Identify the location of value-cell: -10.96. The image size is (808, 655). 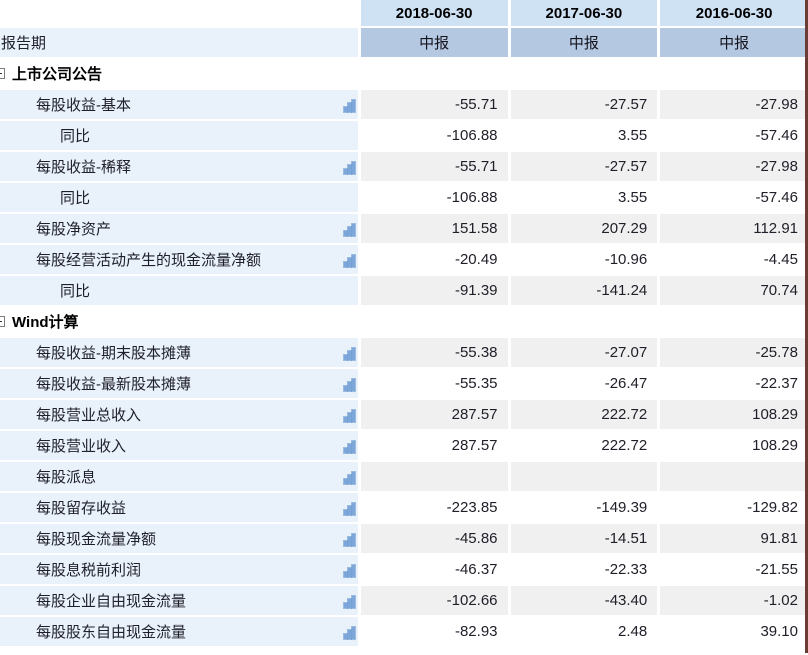
(584, 259).